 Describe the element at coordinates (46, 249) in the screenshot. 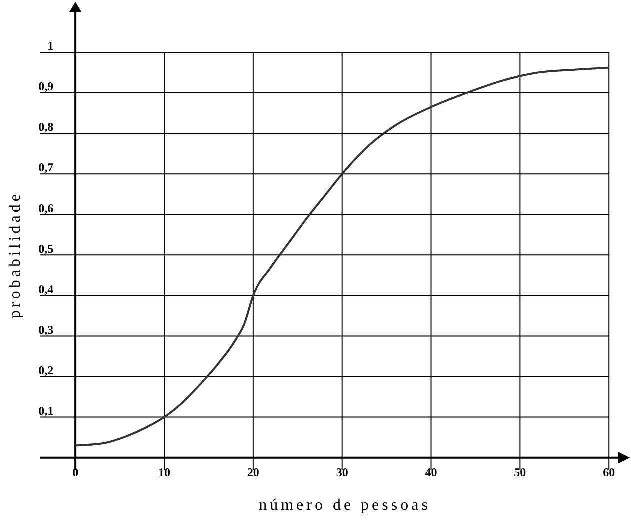

I see `y-tick-label: 0,5` at that location.